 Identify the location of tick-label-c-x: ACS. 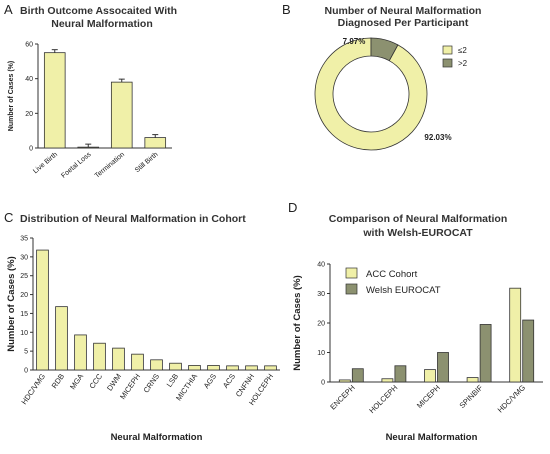
(229, 381).